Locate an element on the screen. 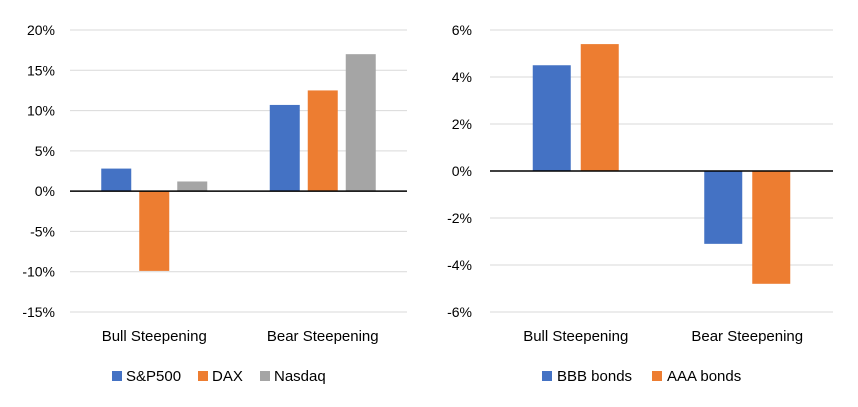 The image size is (858, 407). y-tick-label: -4% is located at coordinates (459, 265).